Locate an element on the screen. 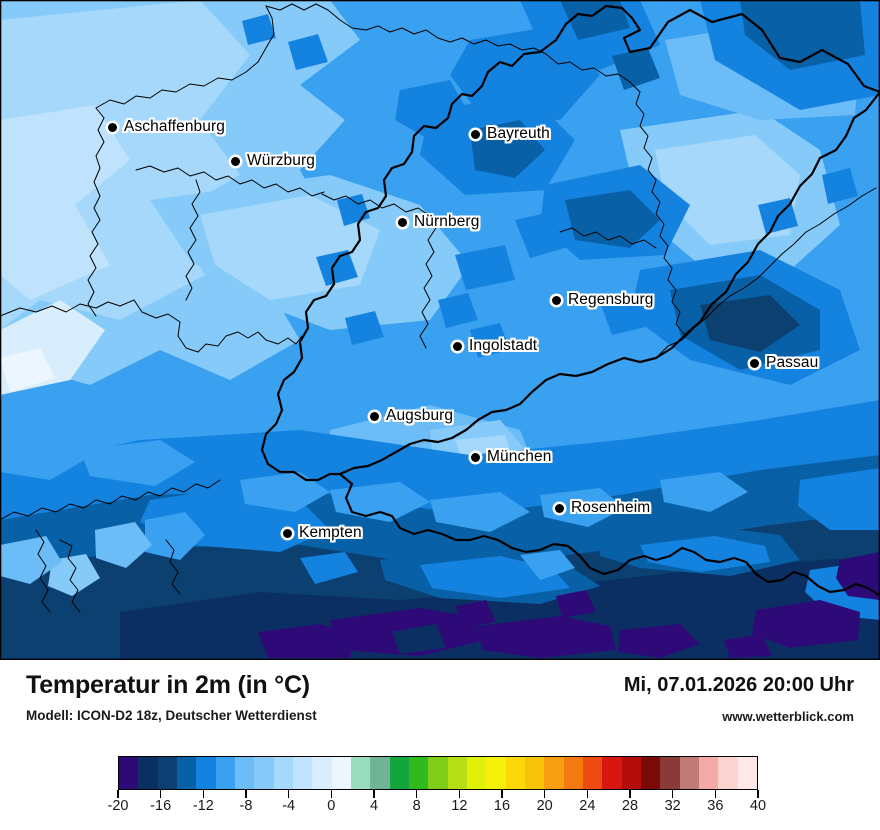 Image resolution: width=880 pixels, height=830 pixels. city-marker: Kempten is located at coordinates (322, 533).